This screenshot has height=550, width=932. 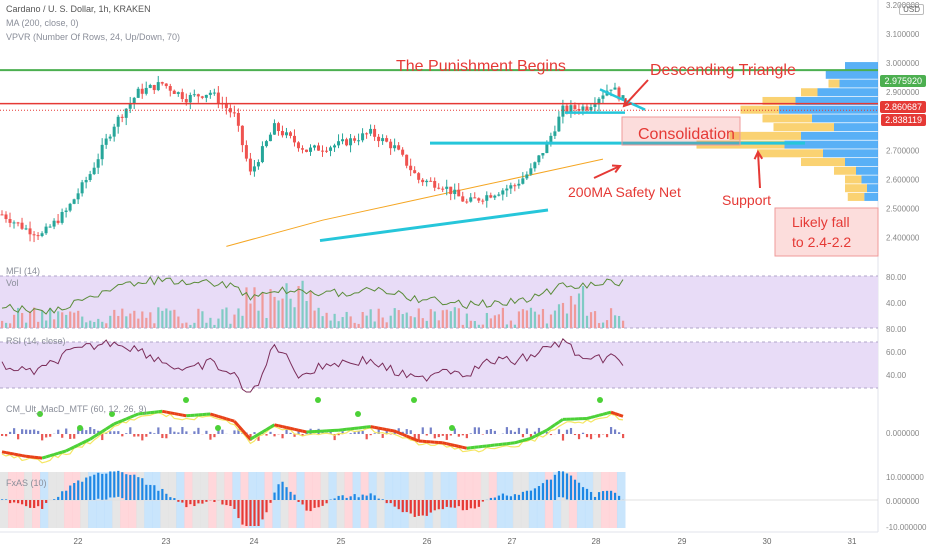 I want to click on currency-badge: USD, so click(x=911, y=9).